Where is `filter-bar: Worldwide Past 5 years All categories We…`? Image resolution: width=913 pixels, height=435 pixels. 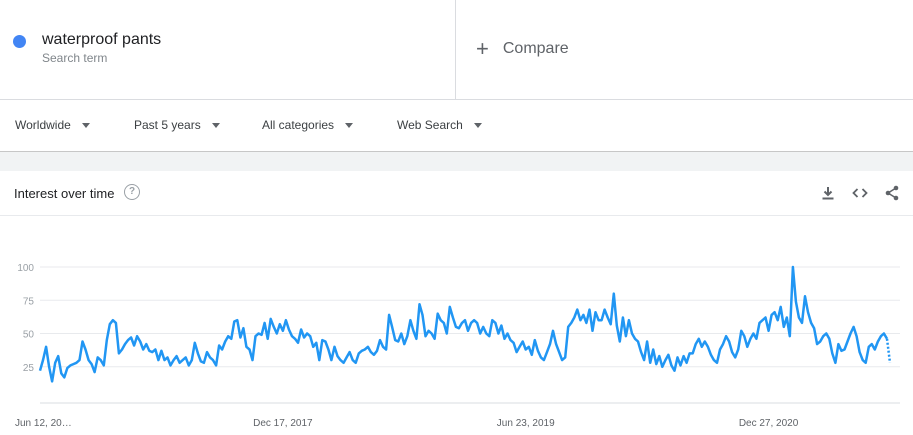 filter-bar: Worldwide Past 5 years All categories We… is located at coordinates (456, 125).